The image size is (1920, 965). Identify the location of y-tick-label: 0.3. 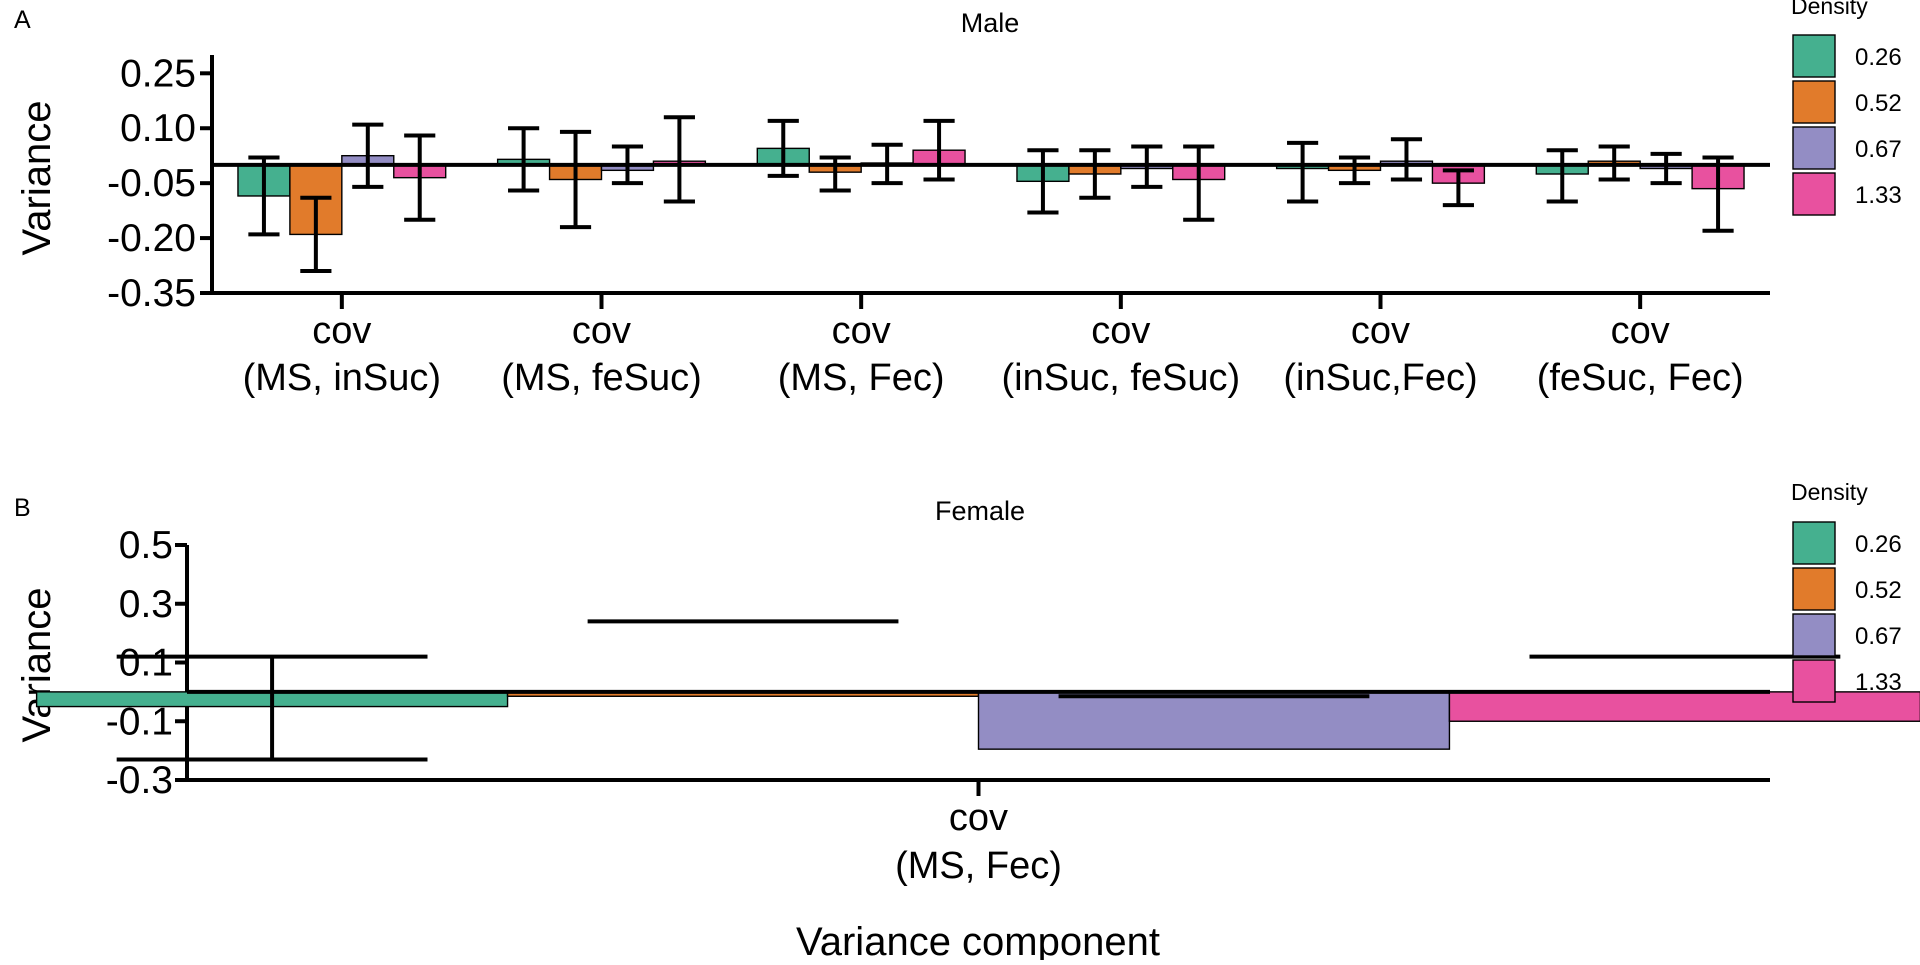
(146, 604).